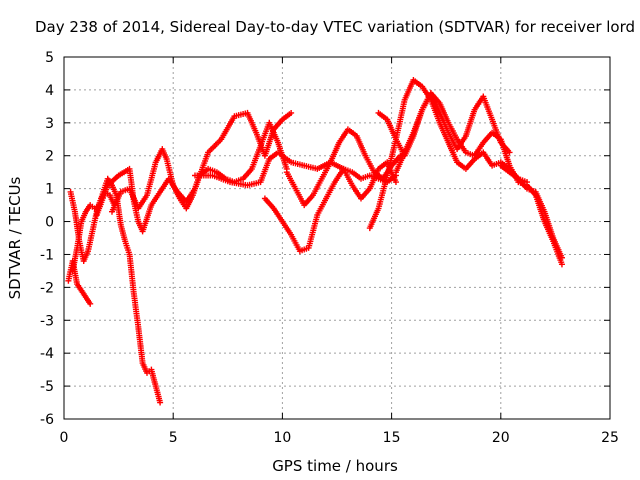 The height and width of the screenshot is (480, 640). What do you see at coordinates (15, 237) in the screenshot?
I see `y-axis-label: SDTVAR / TECUs` at bounding box center [15, 237].